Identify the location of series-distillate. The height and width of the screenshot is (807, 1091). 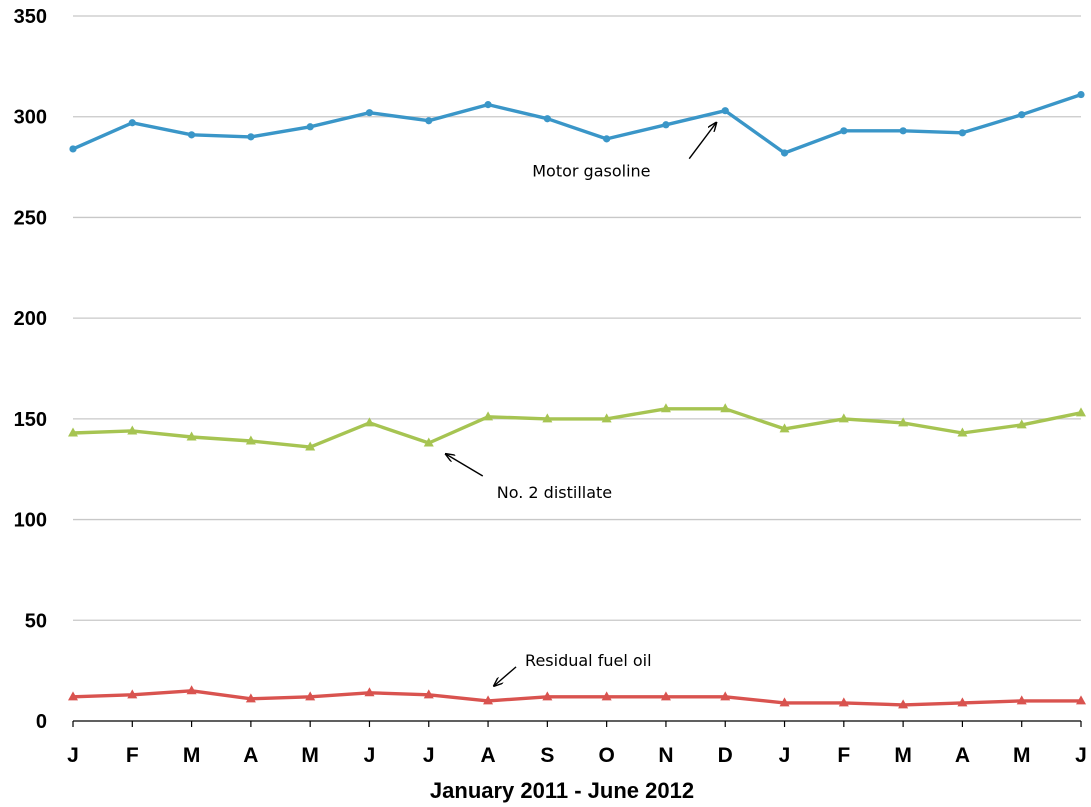
(577, 427).